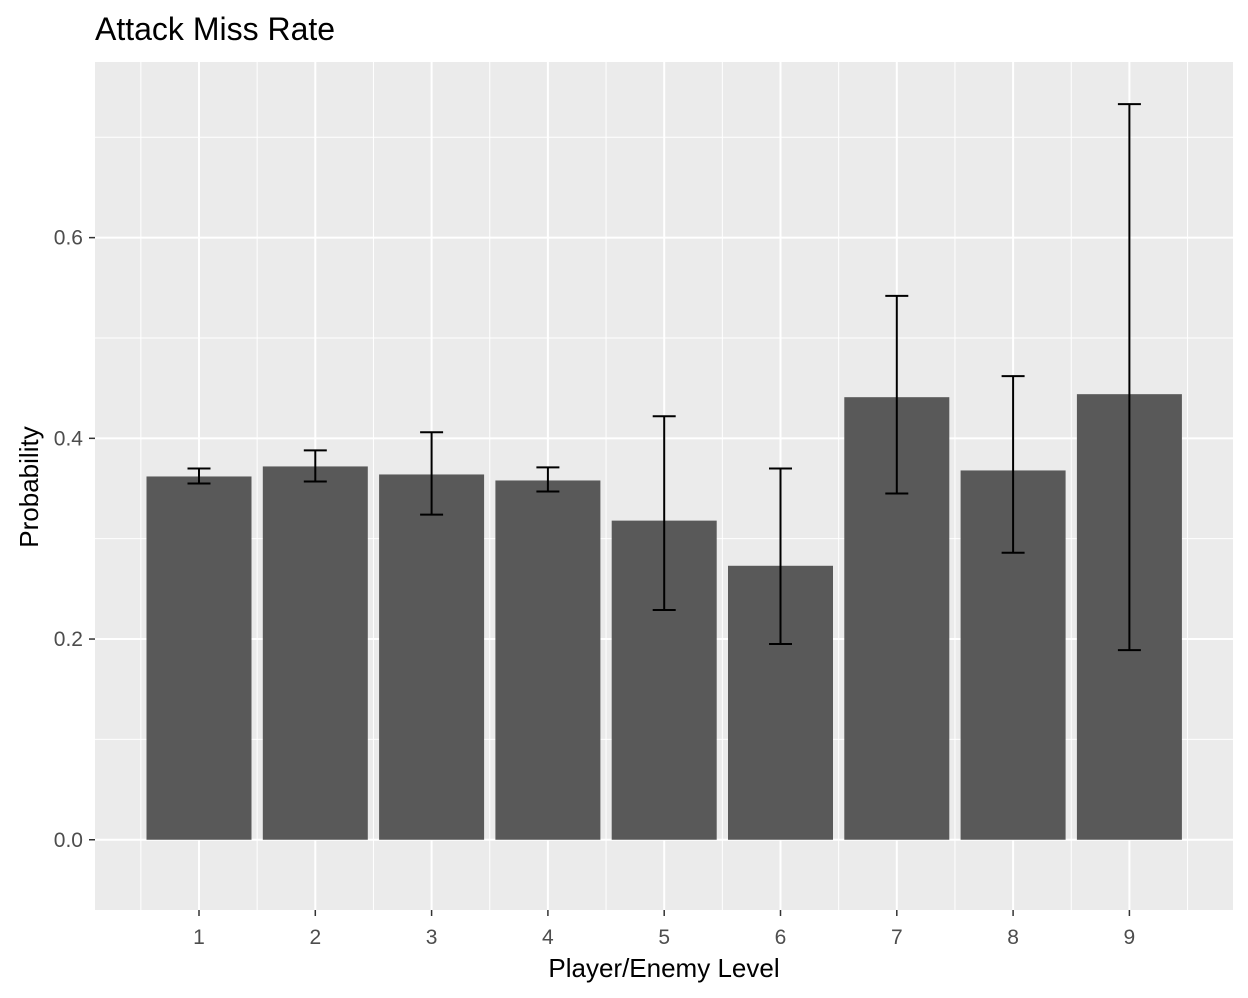  I want to click on x-tick-label: 5, so click(664, 937).